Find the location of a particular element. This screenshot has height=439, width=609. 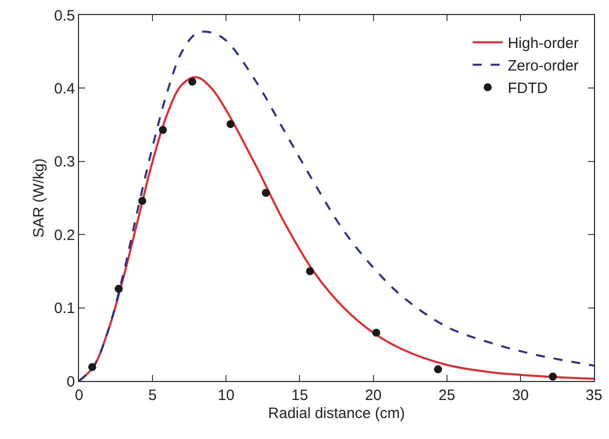

x-tick-label: 5 is located at coordinates (152, 395).